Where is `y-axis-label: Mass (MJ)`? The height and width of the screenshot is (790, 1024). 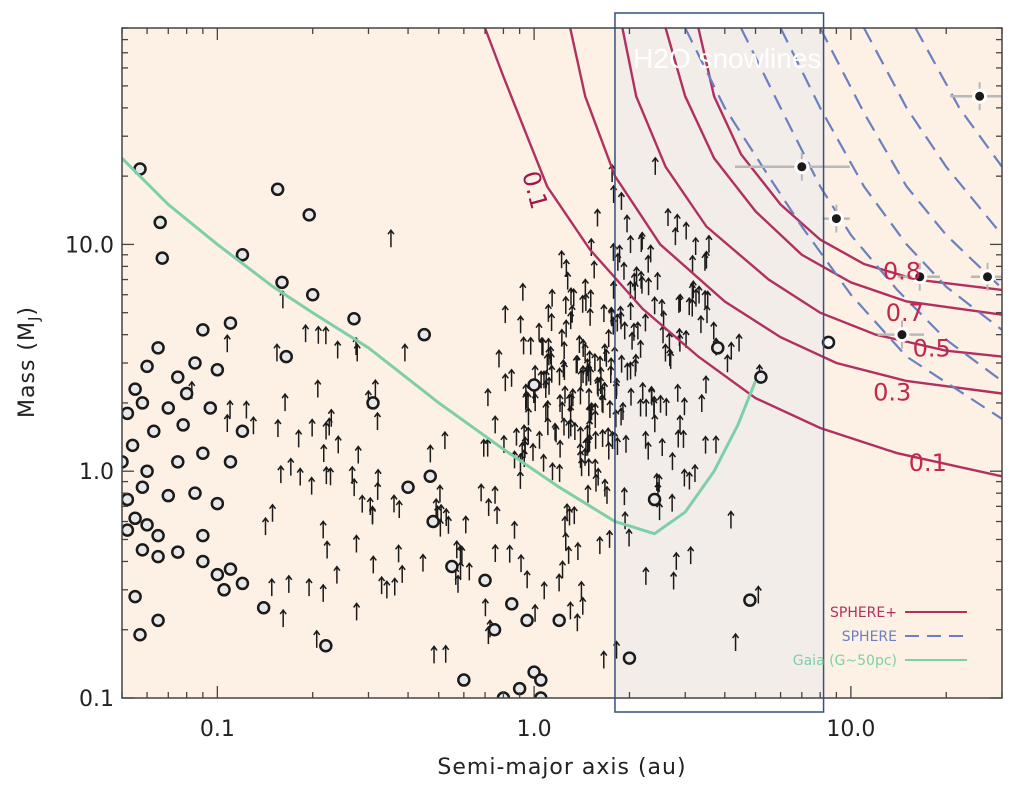
y-axis-label: Mass (MJ) is located at coordinates (29, 362).